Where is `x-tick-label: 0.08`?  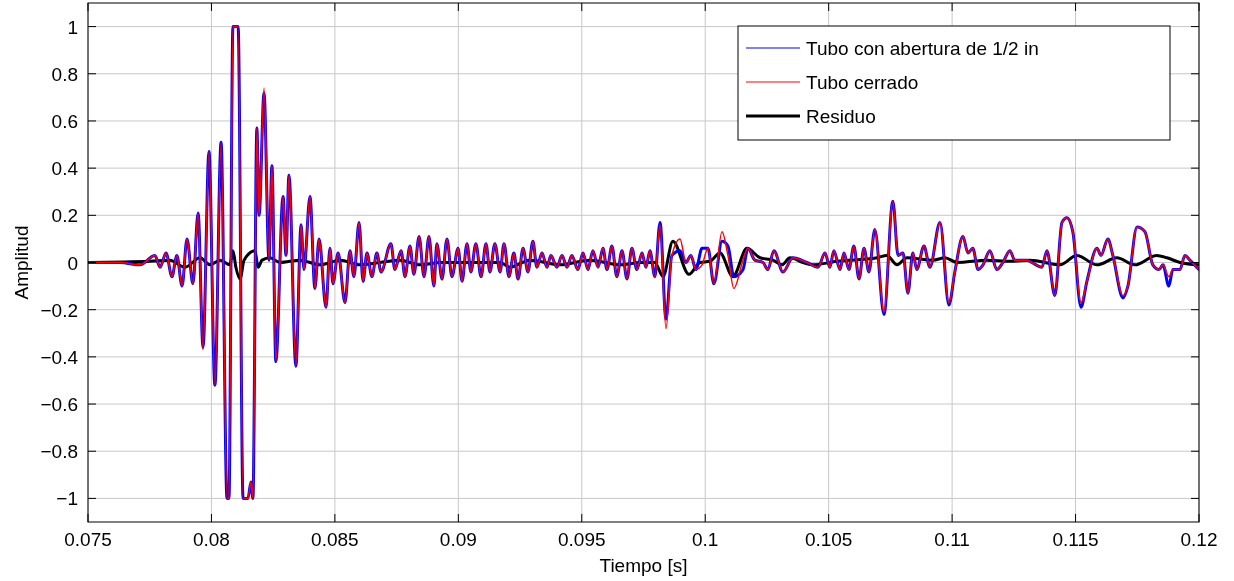
x-tick-label: 0.08 is located at coordinates (211, 539).